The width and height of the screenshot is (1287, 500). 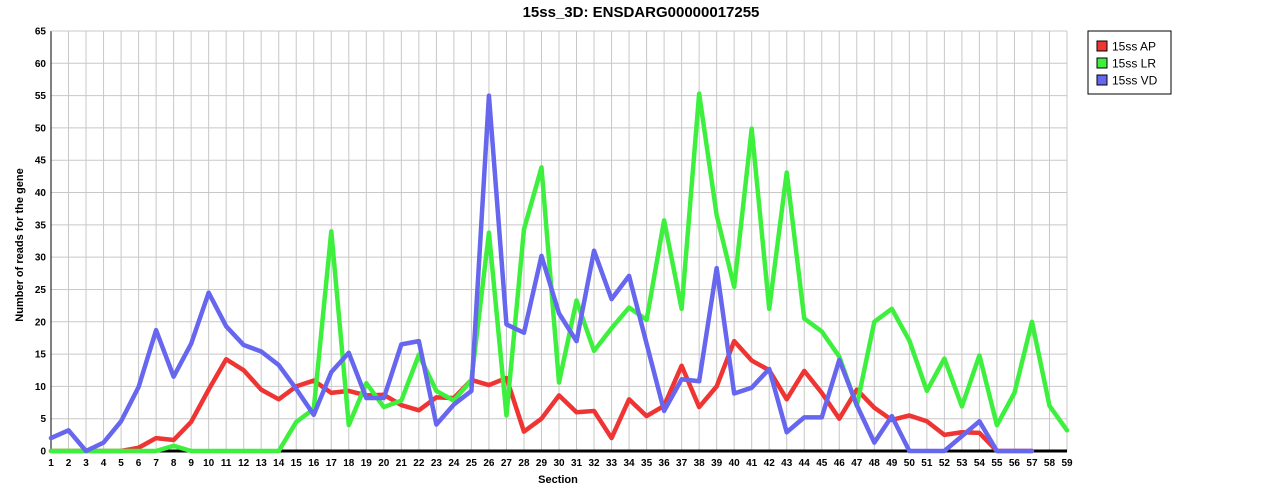 What do you see at coordinates (997, 463) in the screenshot?
I see `x-tick-label: 55` at bounding box center [997, 463].